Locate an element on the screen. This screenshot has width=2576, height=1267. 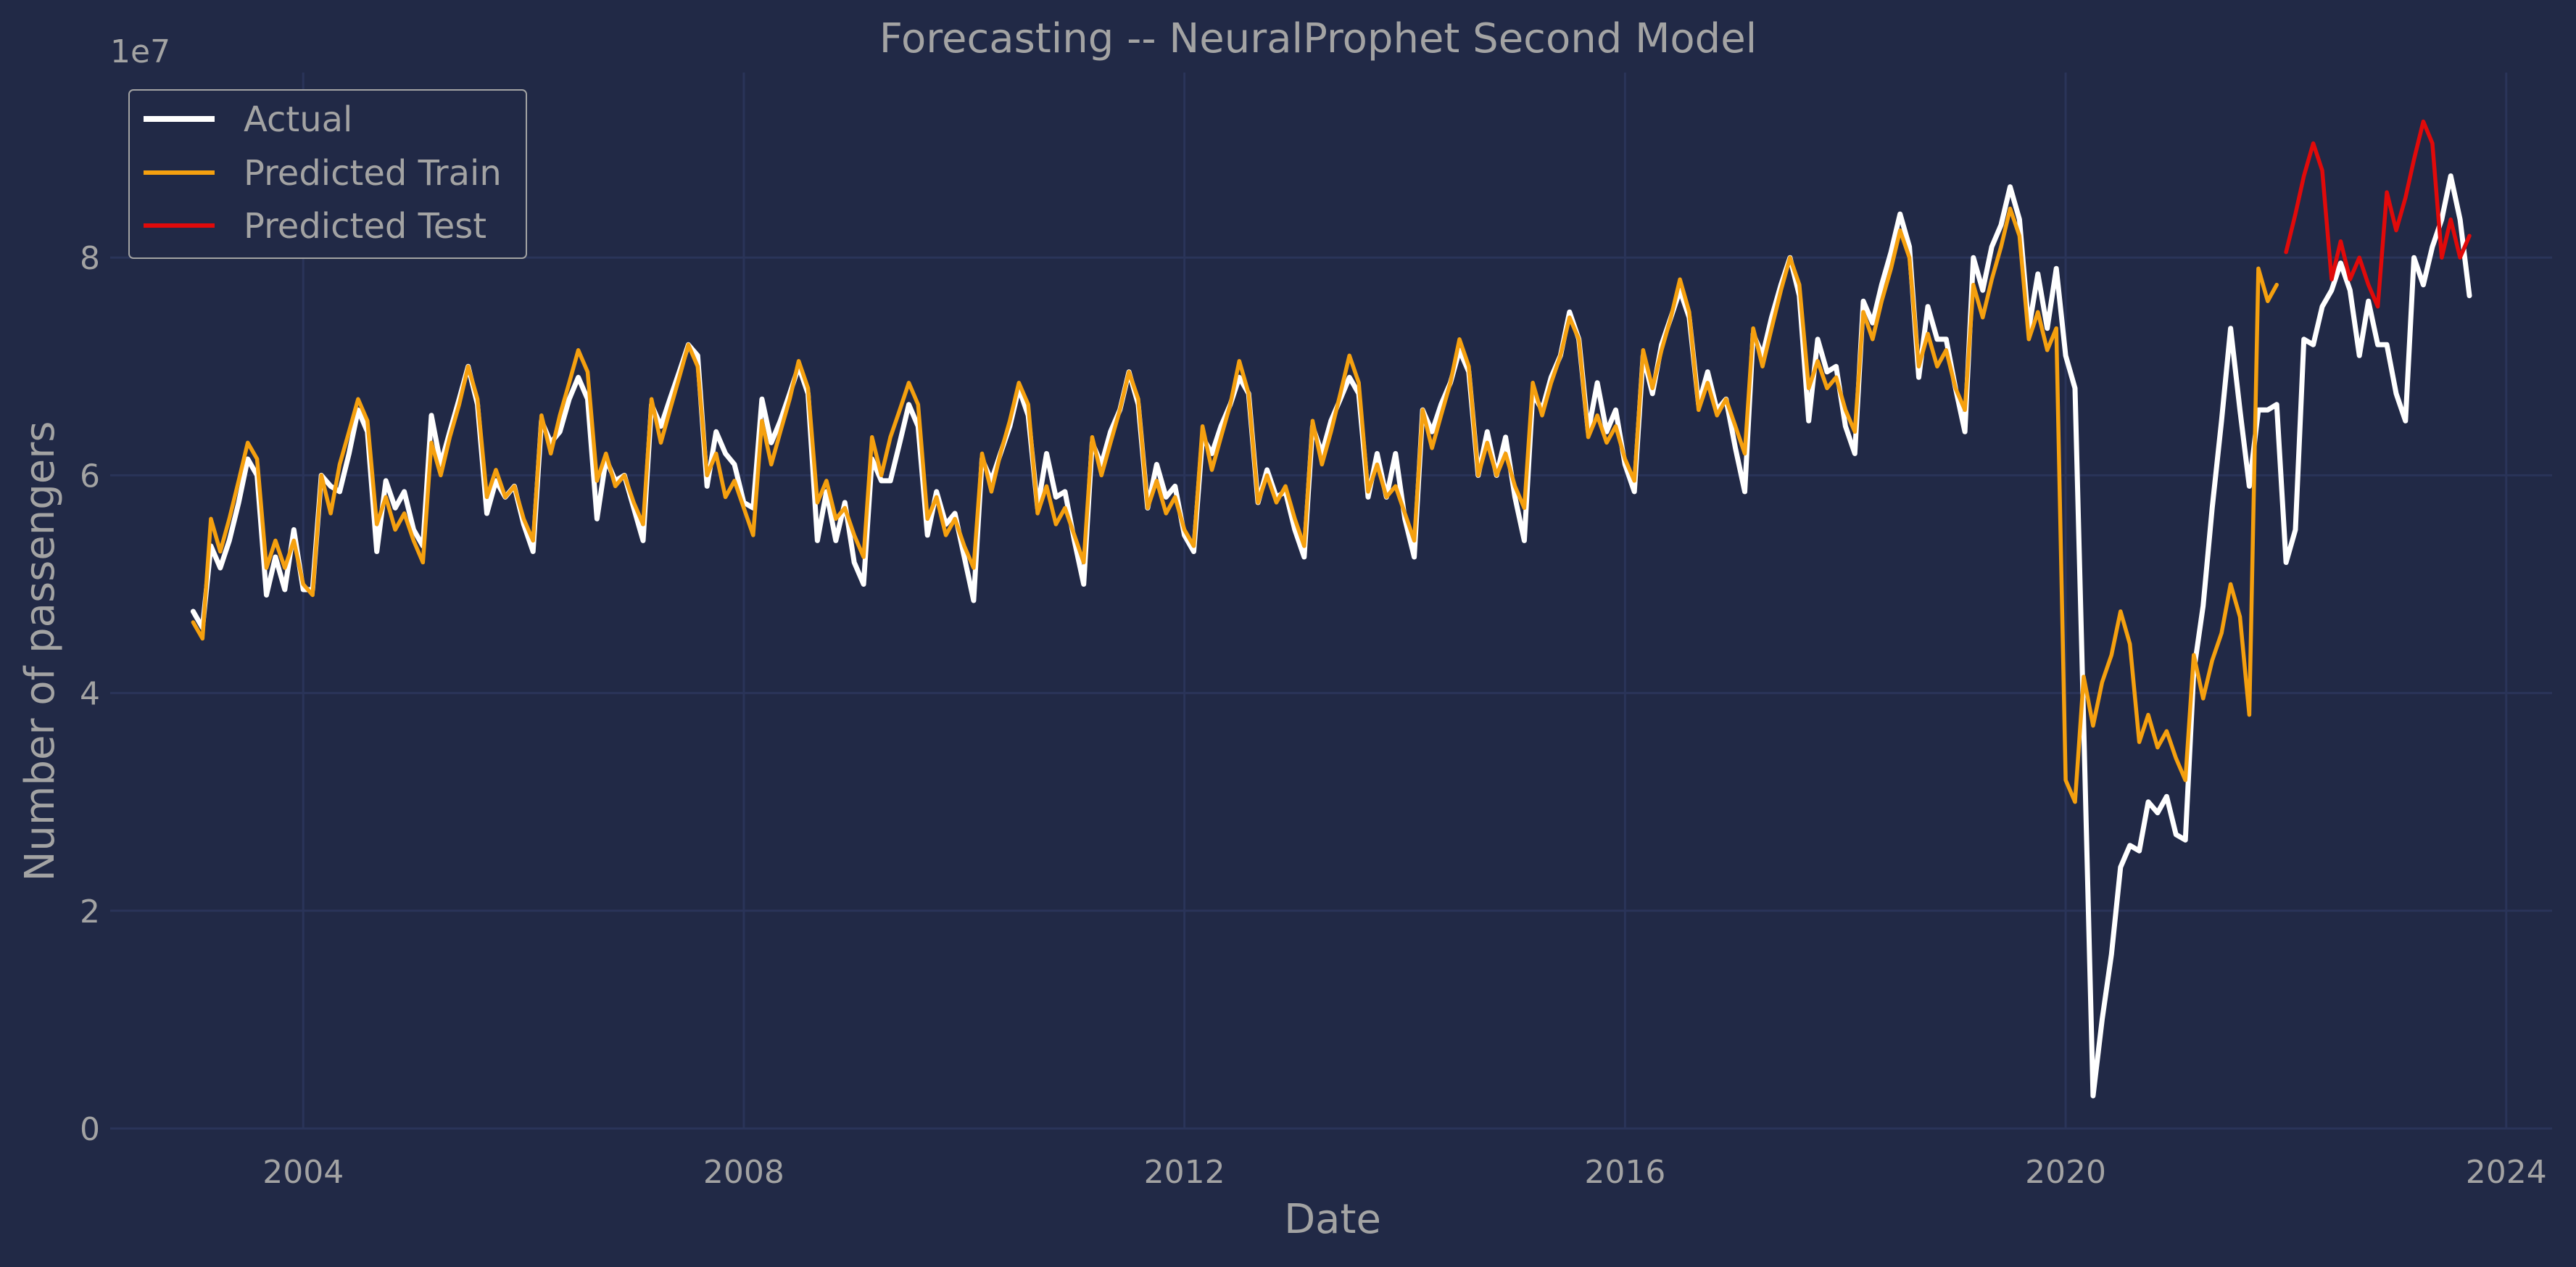
x-tick-label-2024: 2024 is located at coordinates (2506, 1172).